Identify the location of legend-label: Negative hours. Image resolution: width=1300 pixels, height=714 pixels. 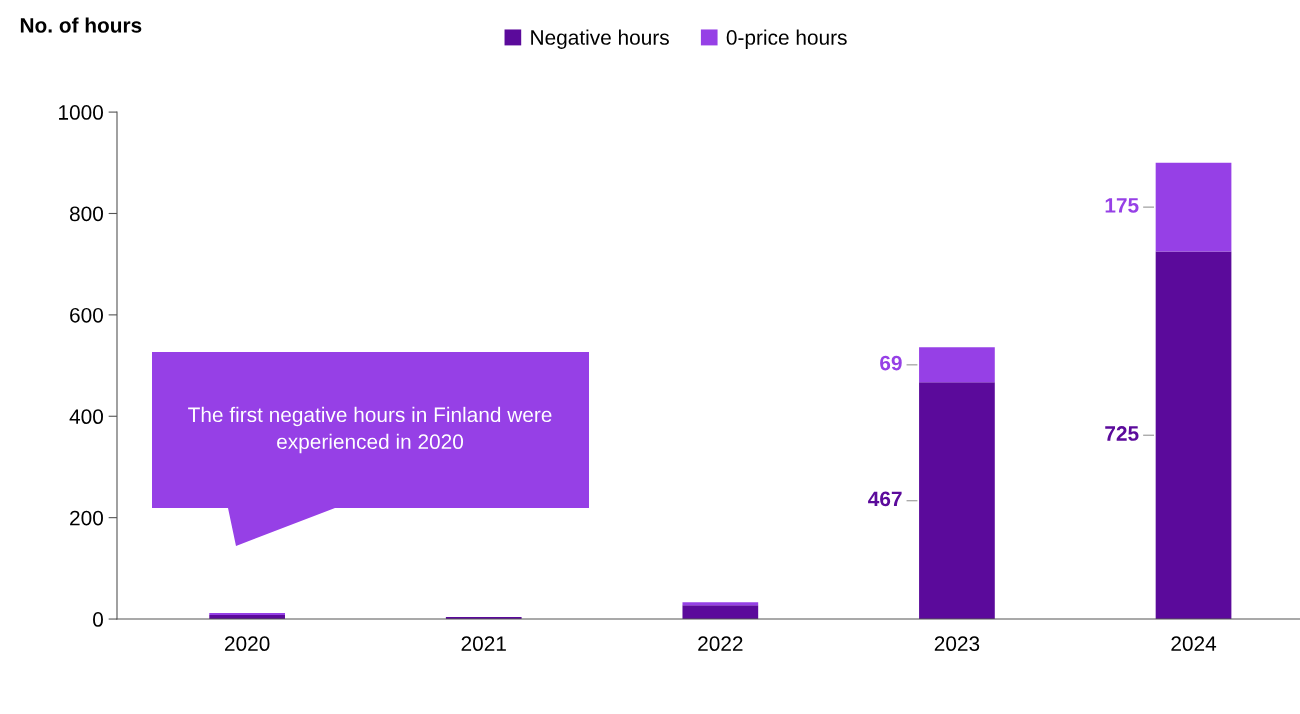
(600, 39).